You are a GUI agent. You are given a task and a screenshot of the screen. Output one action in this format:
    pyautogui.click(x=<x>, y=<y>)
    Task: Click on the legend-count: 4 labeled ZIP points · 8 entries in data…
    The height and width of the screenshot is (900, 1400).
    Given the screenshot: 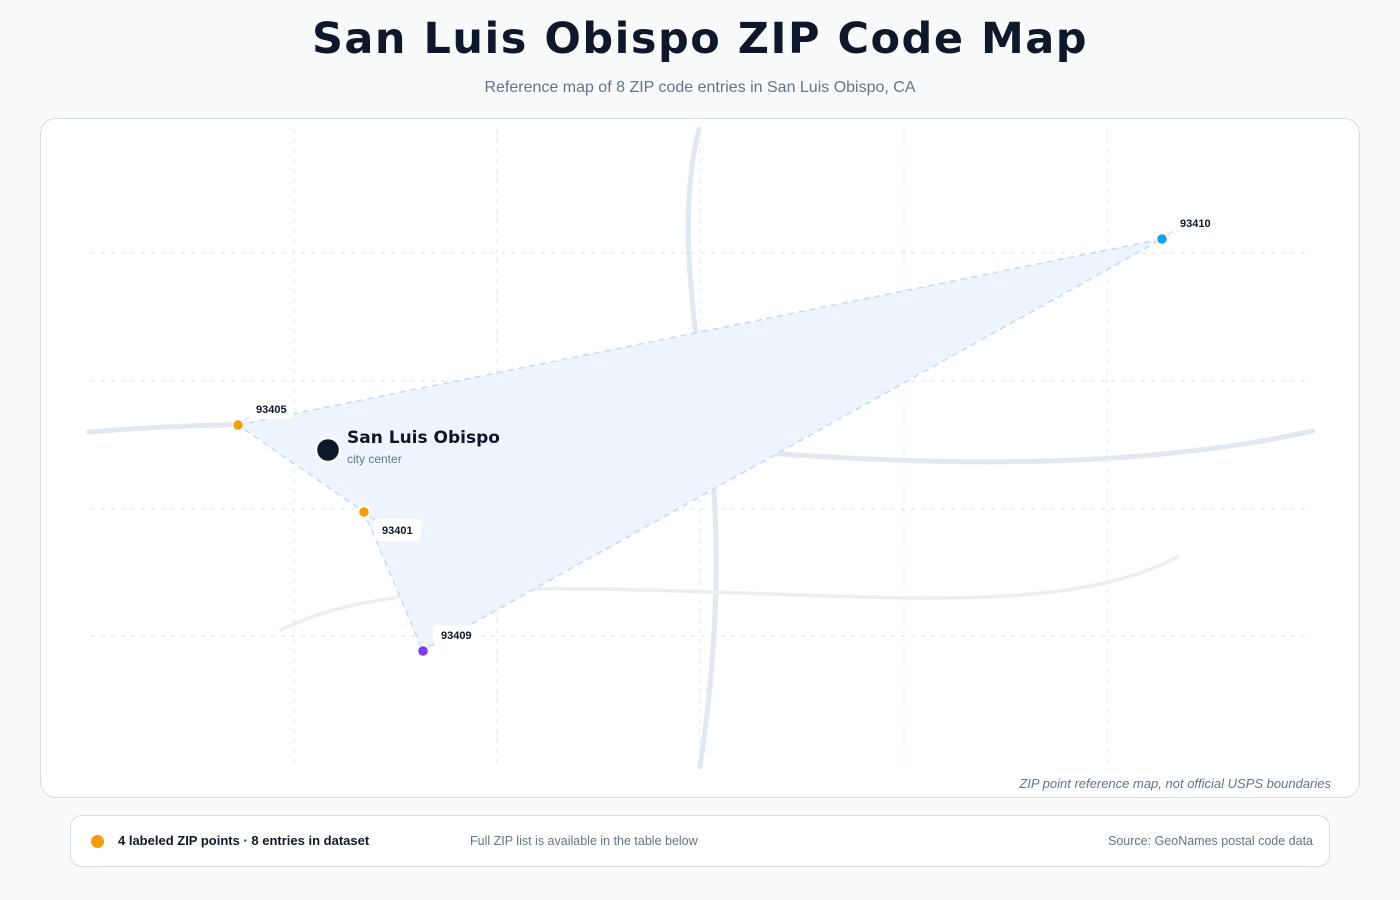 What is the action you would take?
    pyautogui.click(x=244, y=840)
    